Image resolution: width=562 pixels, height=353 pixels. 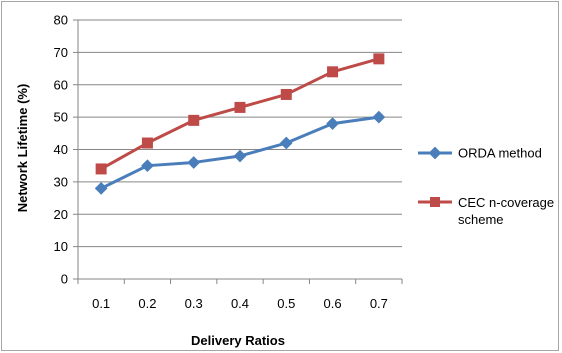 What do you see at coordinates (101, 303) in the screenshot?
I see `x-tick-label: 0.1` at bounding box center [101, 303].